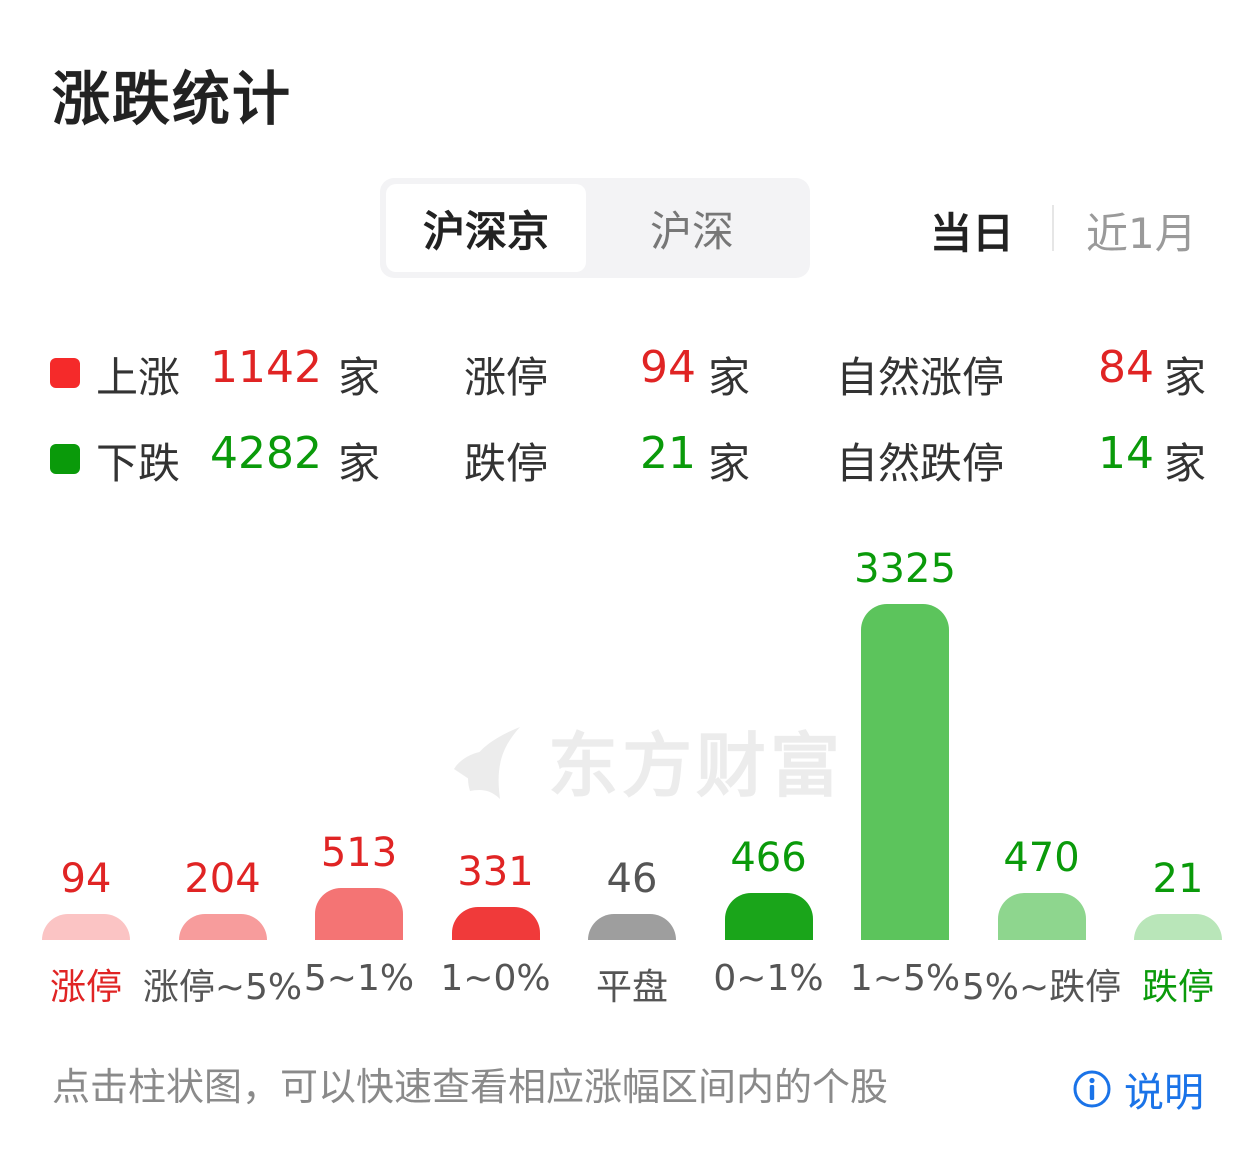  Describe the element at coordinates (222, 879) in the screenshot. I see `bar-value-label: 204` at that location.